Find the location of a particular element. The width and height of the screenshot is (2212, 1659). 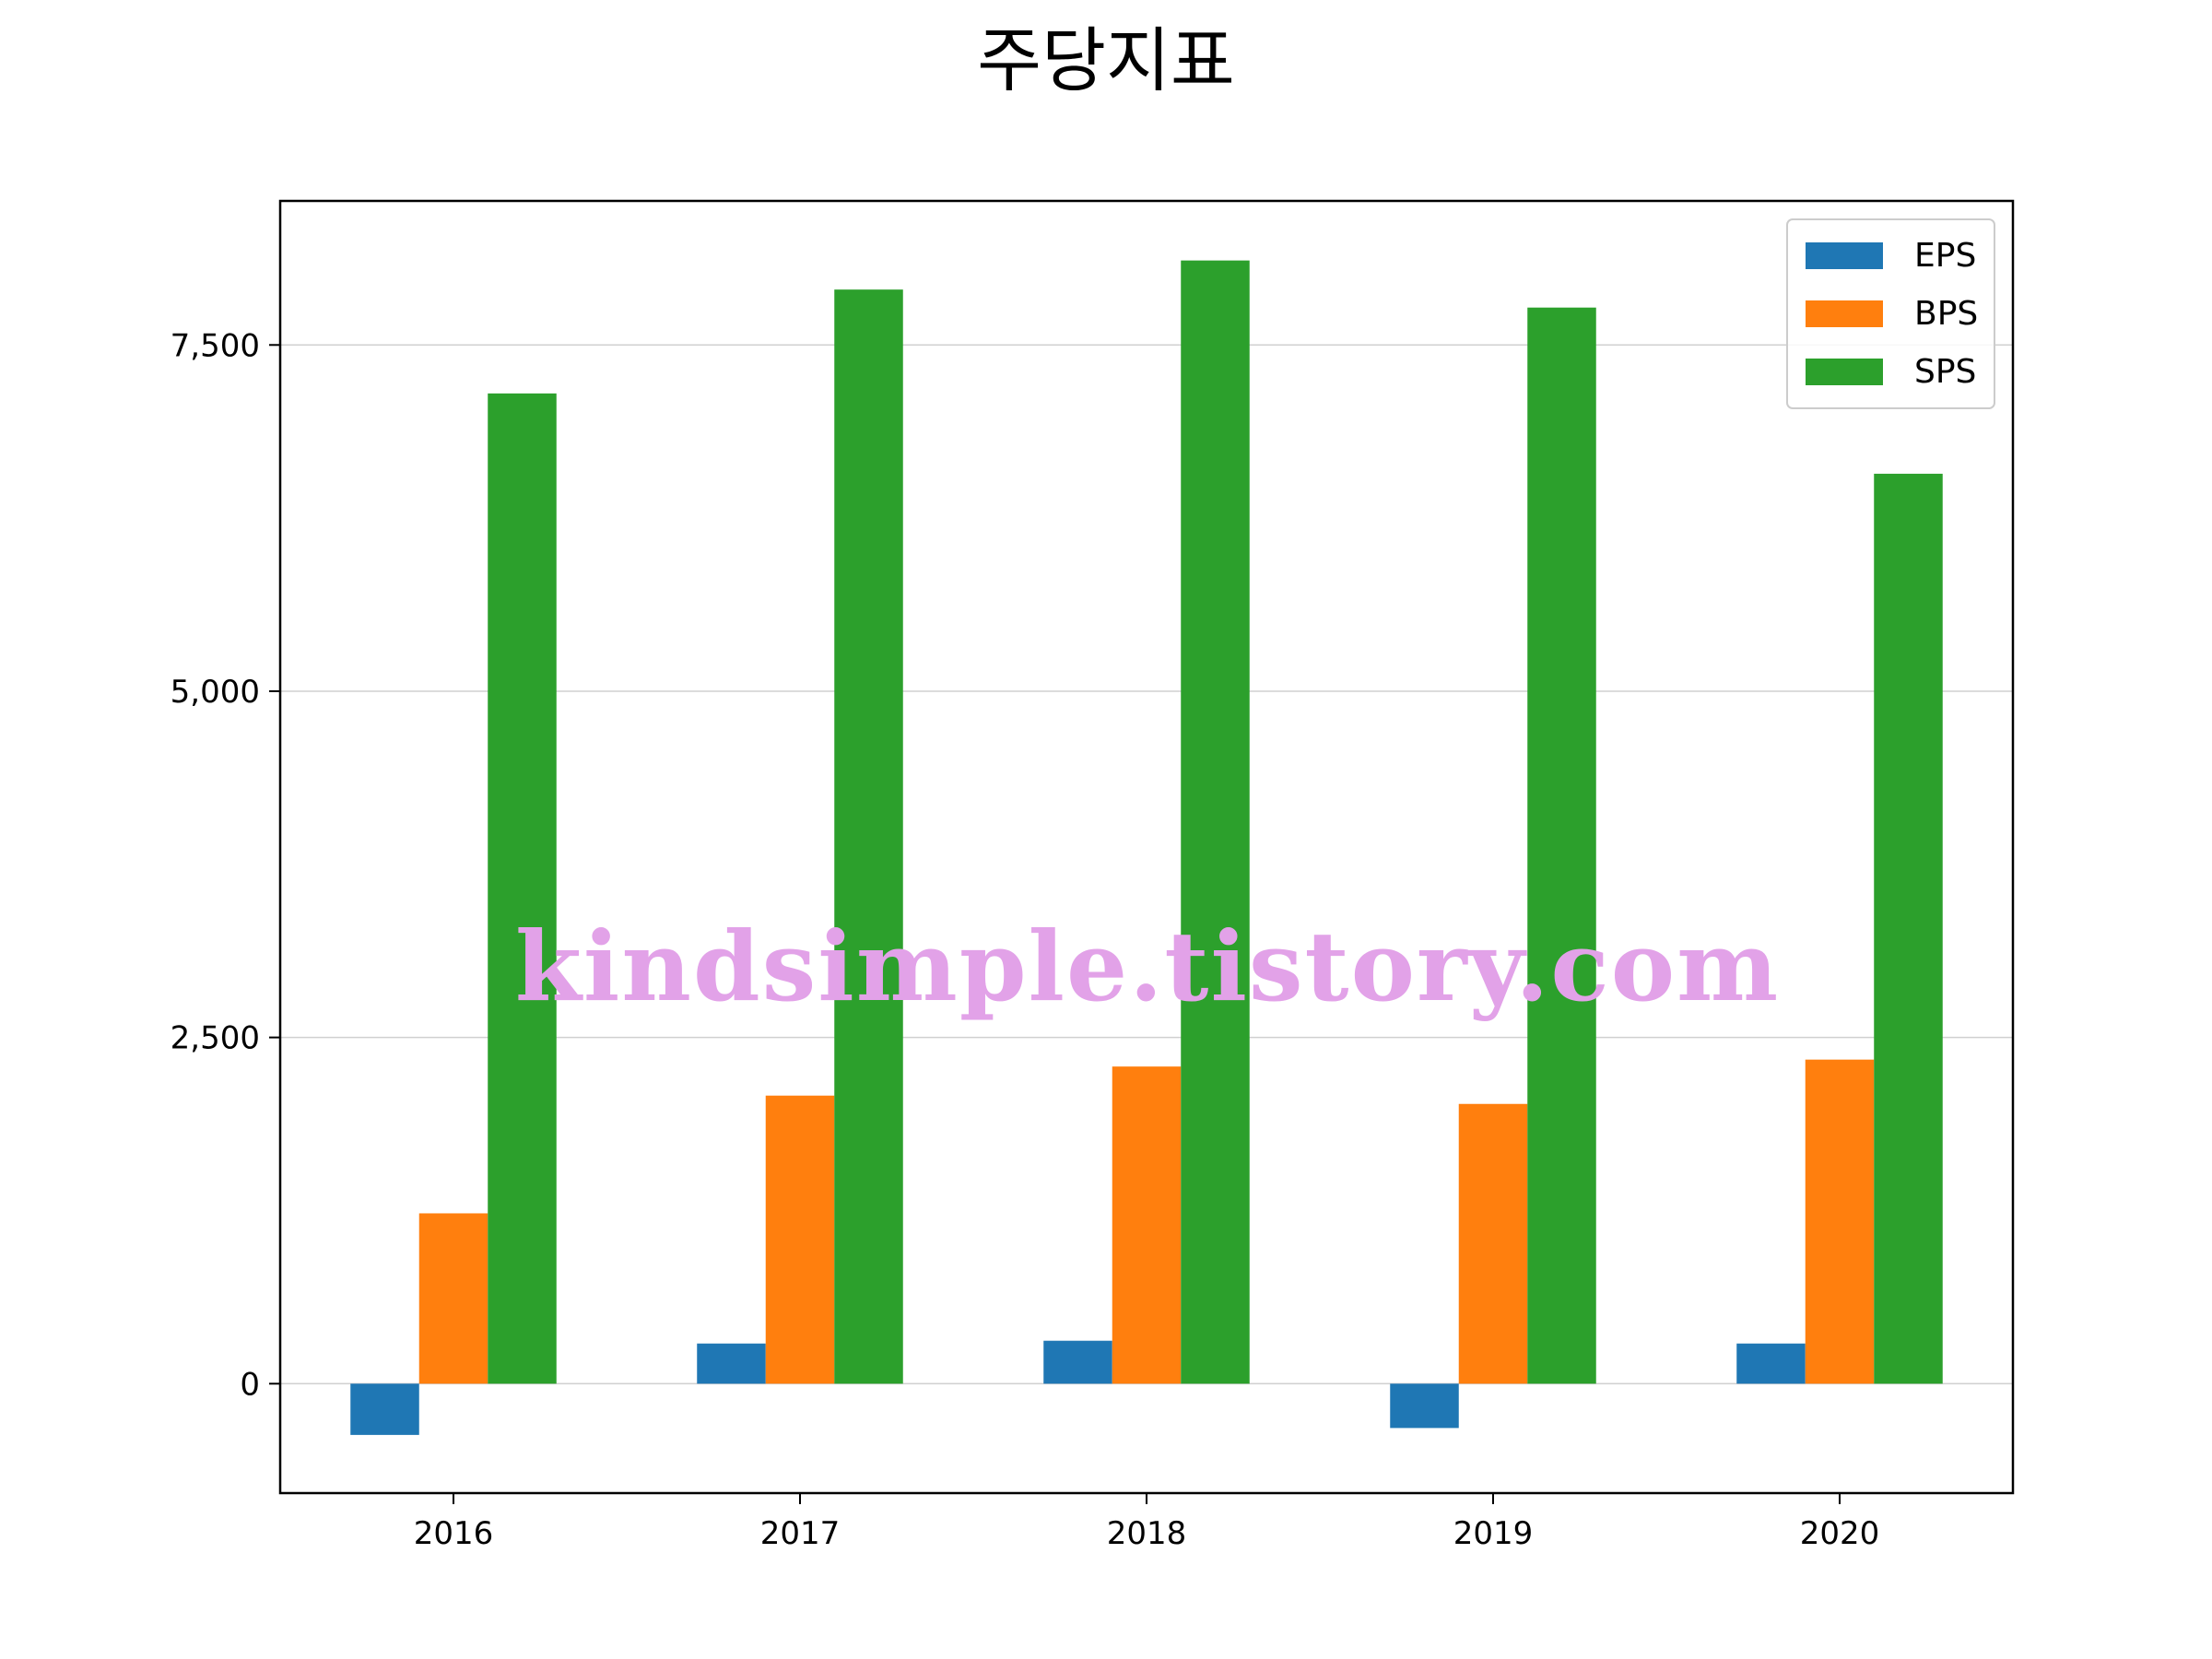

legend-swatch-bps is located at coordinates (1844, 313).